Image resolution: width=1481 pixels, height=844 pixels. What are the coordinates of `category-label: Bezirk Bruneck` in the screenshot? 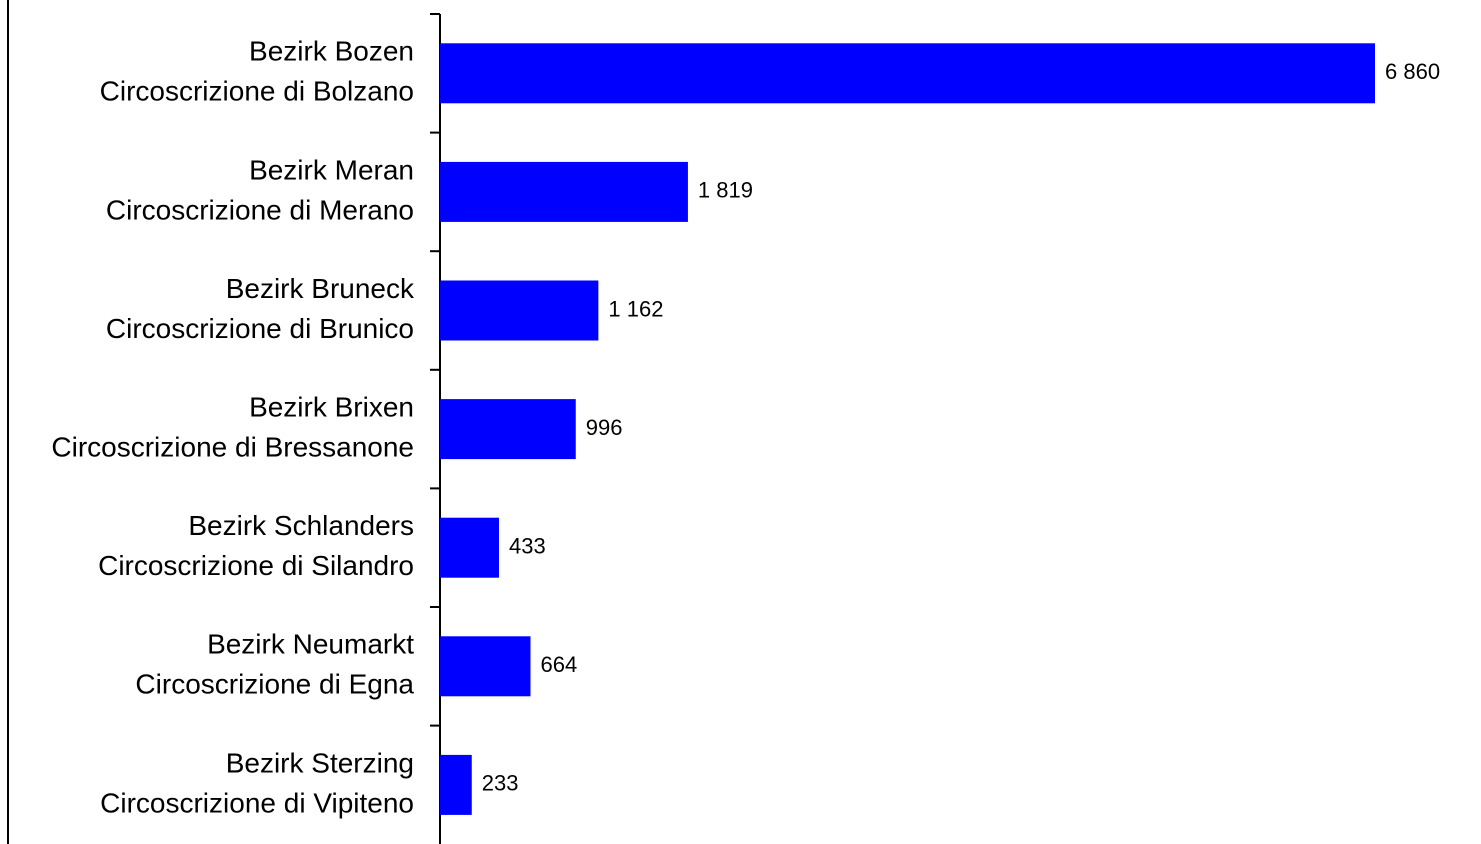 It's located at (320, 288).